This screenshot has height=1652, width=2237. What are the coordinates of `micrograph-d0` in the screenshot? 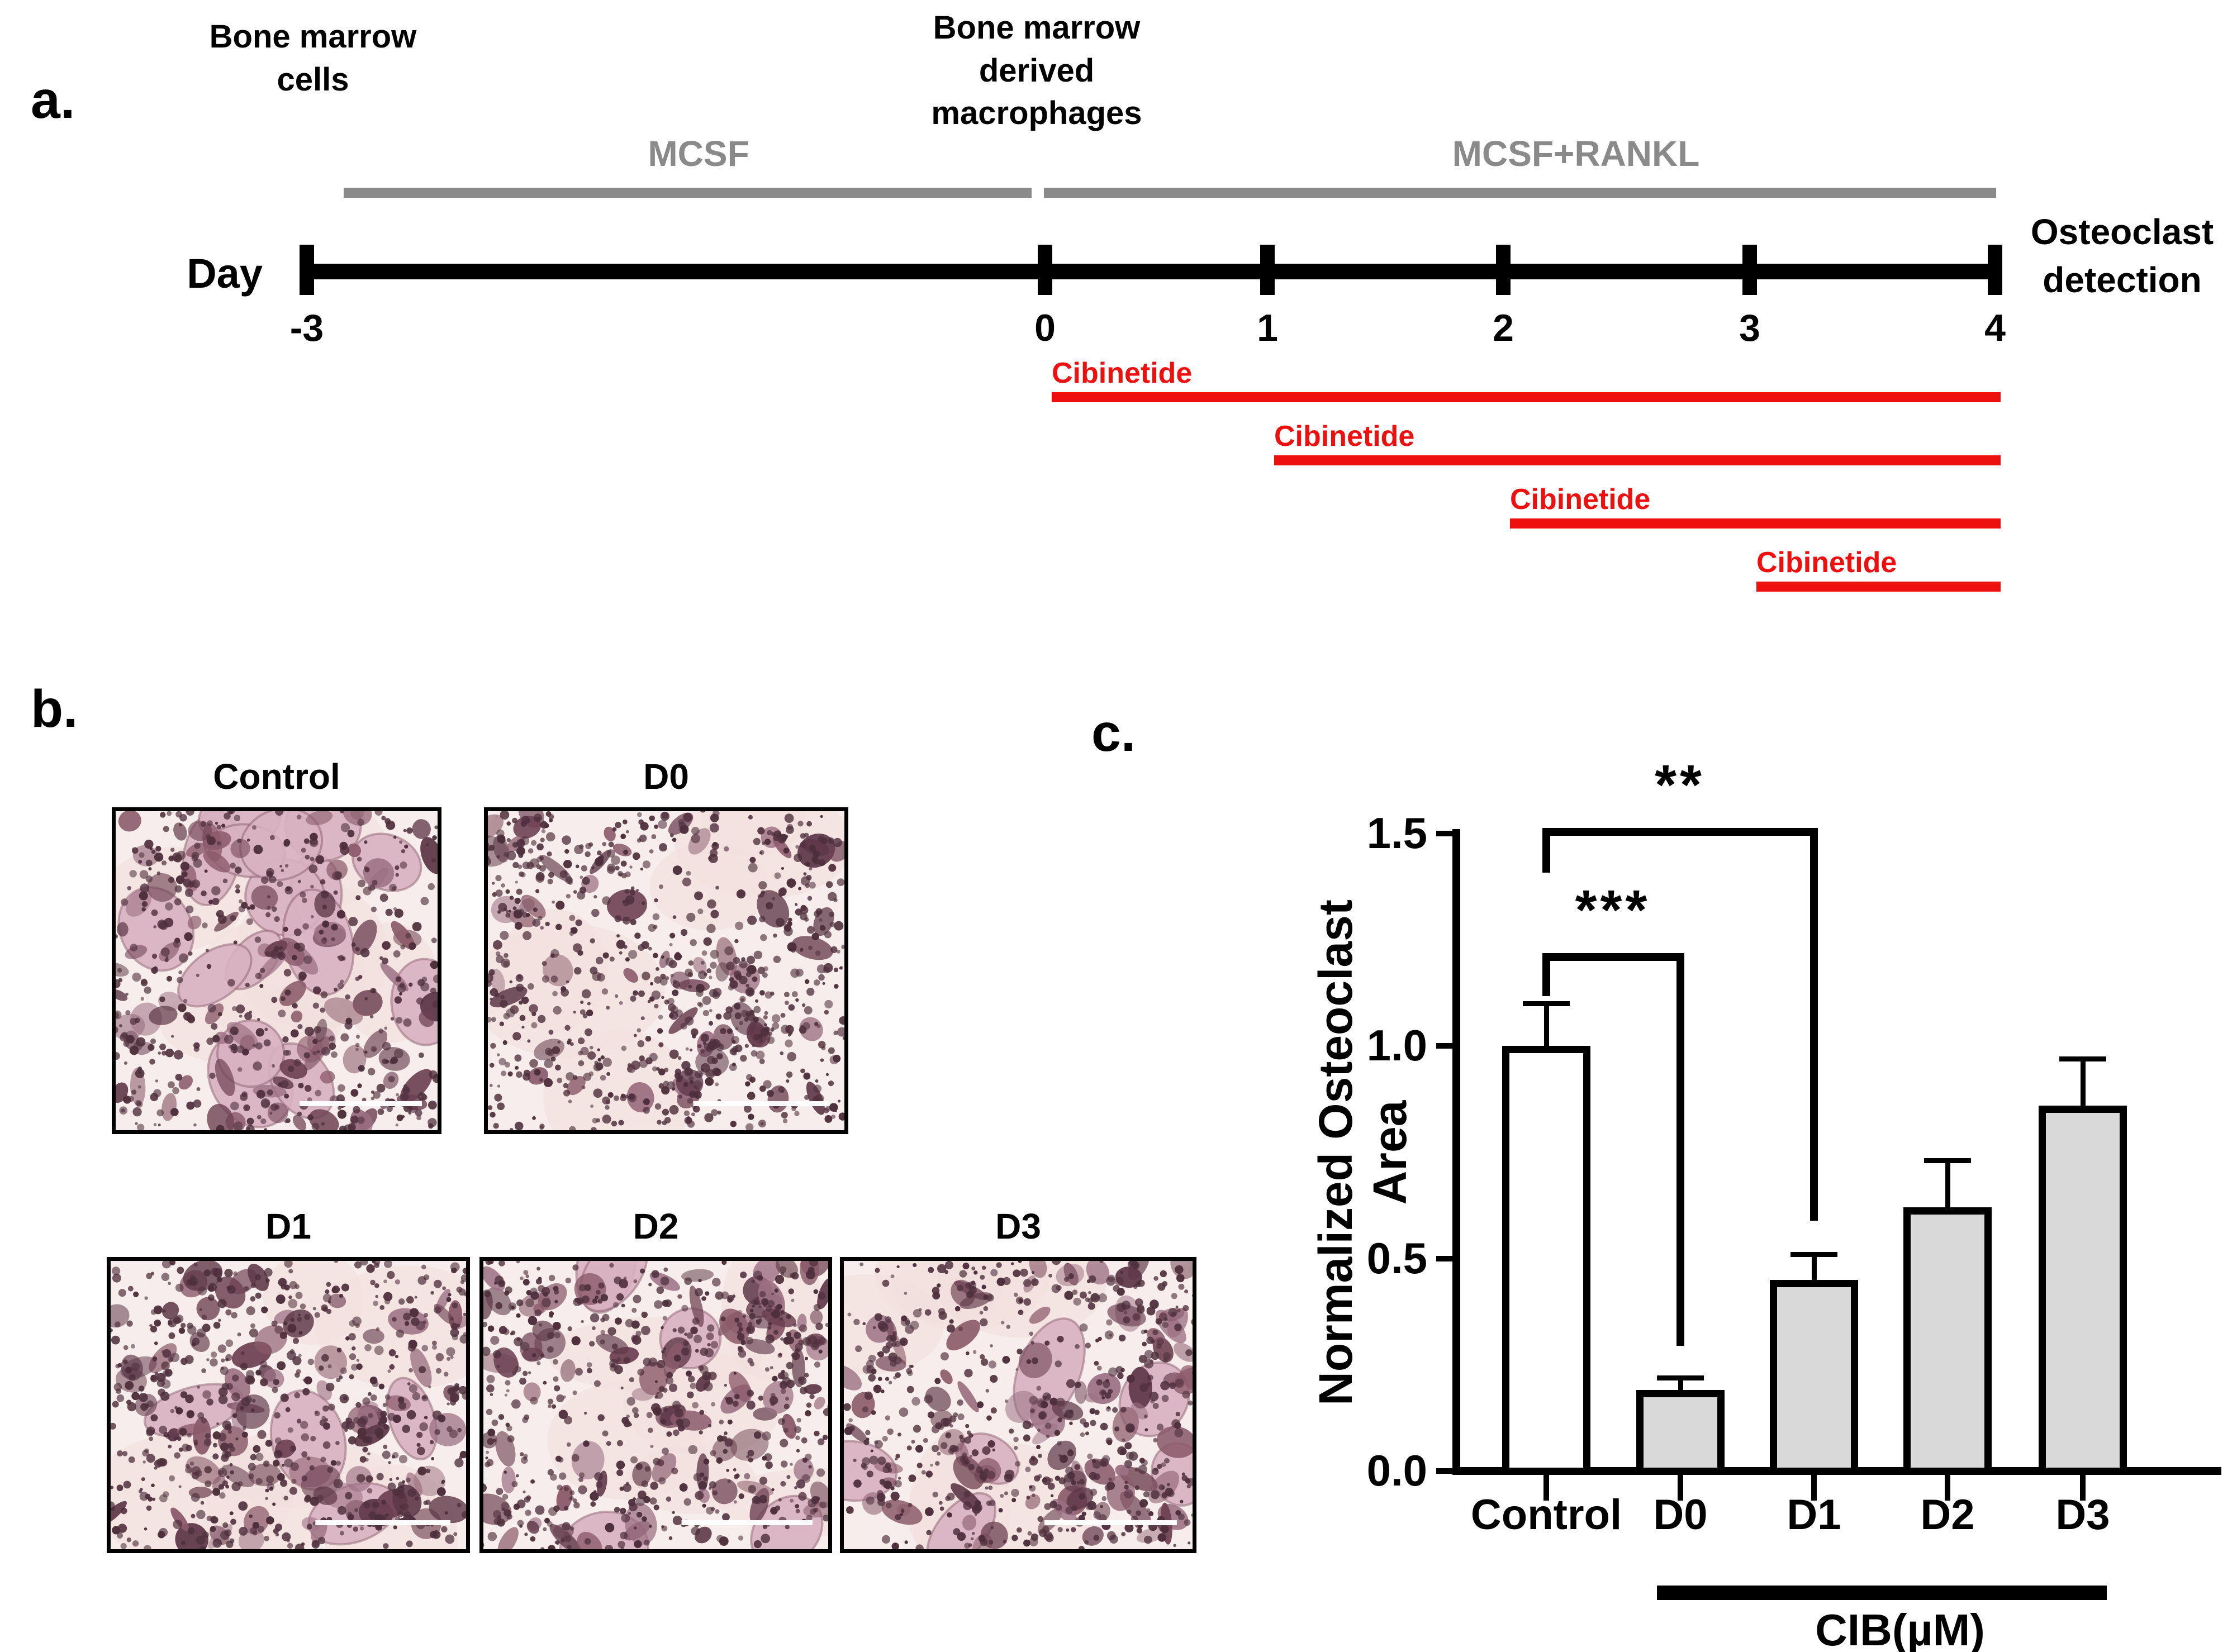 It's located at (661, 971).